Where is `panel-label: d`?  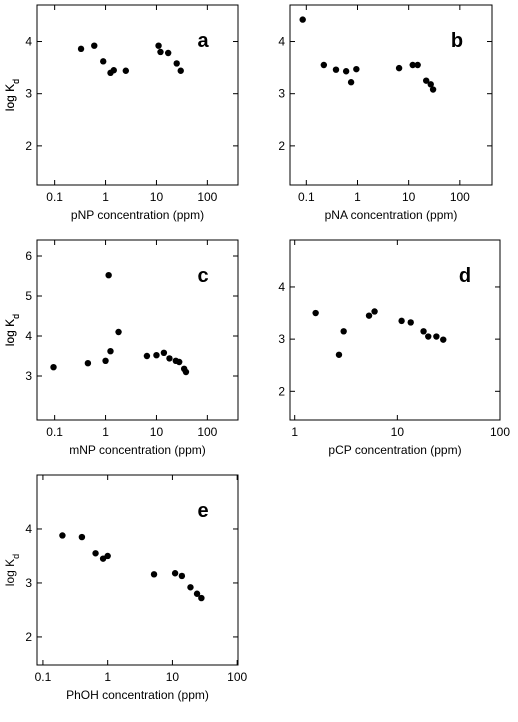 panel-label: d is located at coordinates (465, 276).